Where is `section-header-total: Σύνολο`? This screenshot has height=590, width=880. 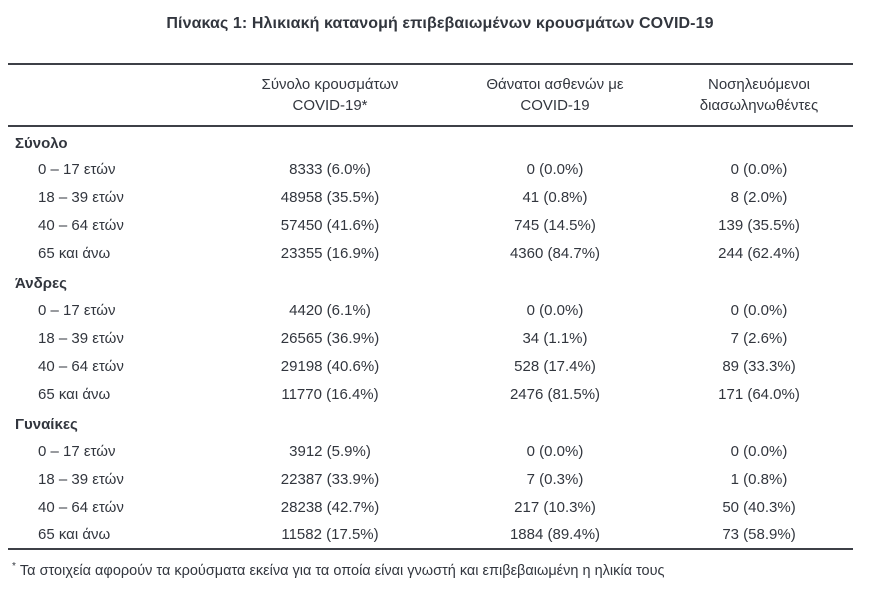 section-header-total: Σύνολο is located at coordinates (430, 140).